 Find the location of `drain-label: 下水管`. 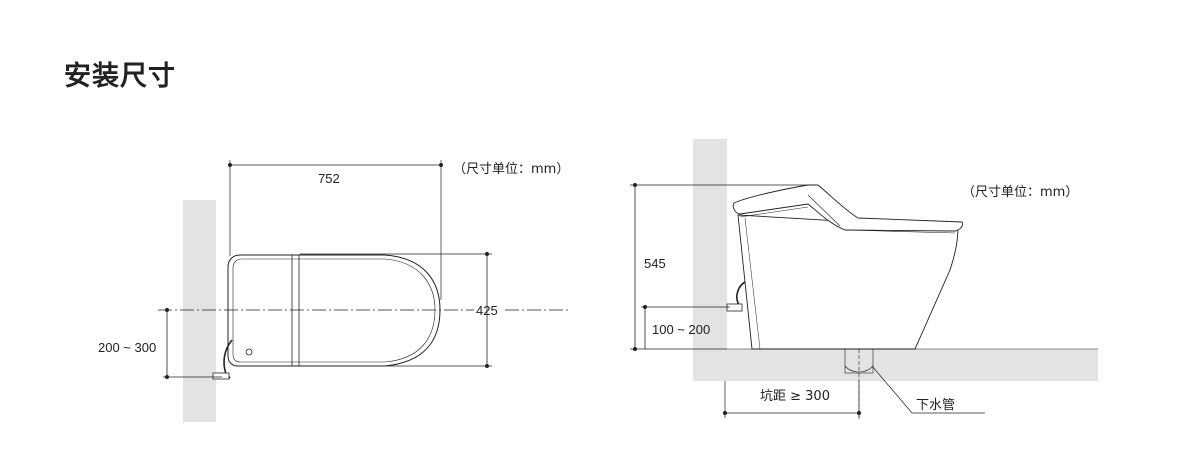

drain-label: 下水管 is located at coordinates (935, 405).